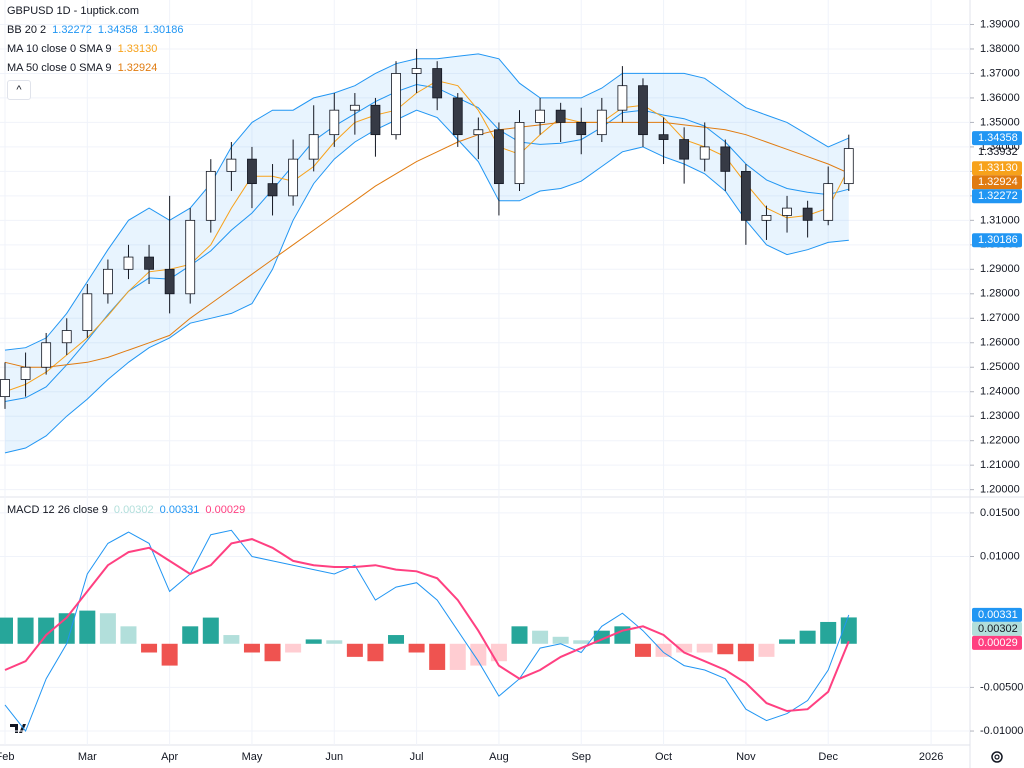  Describe the element at coordinates (499, 757) in the screenshot. I see `x-tick-label: Aug` at that location.